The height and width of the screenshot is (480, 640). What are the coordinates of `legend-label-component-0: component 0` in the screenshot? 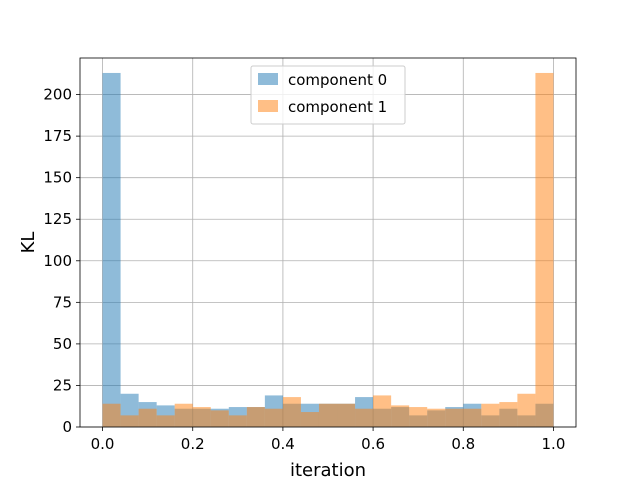 It's located at (337, 80).